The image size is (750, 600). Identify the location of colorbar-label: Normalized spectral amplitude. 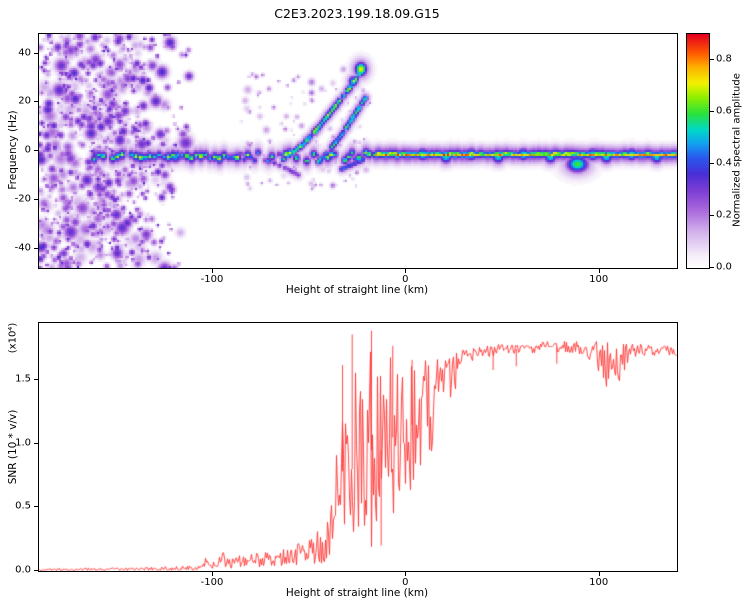
(737, 150).